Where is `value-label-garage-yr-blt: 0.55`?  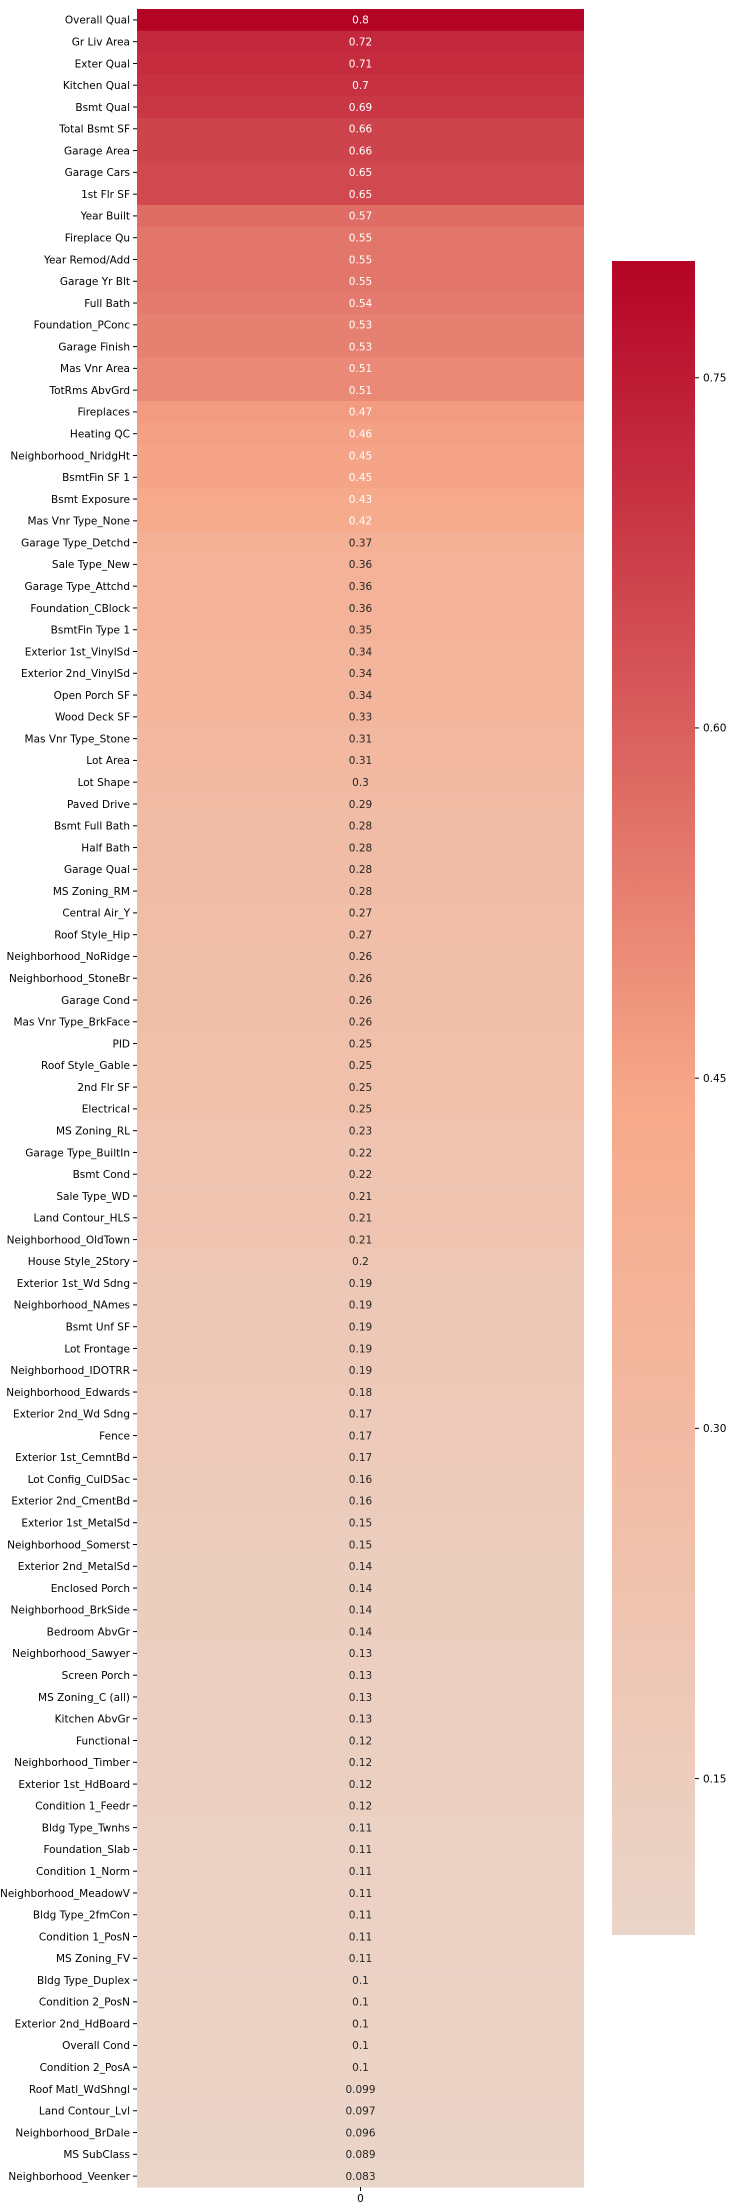
value-label-garage-yr-blt: 0.55 is located at coordinates (360, 282).